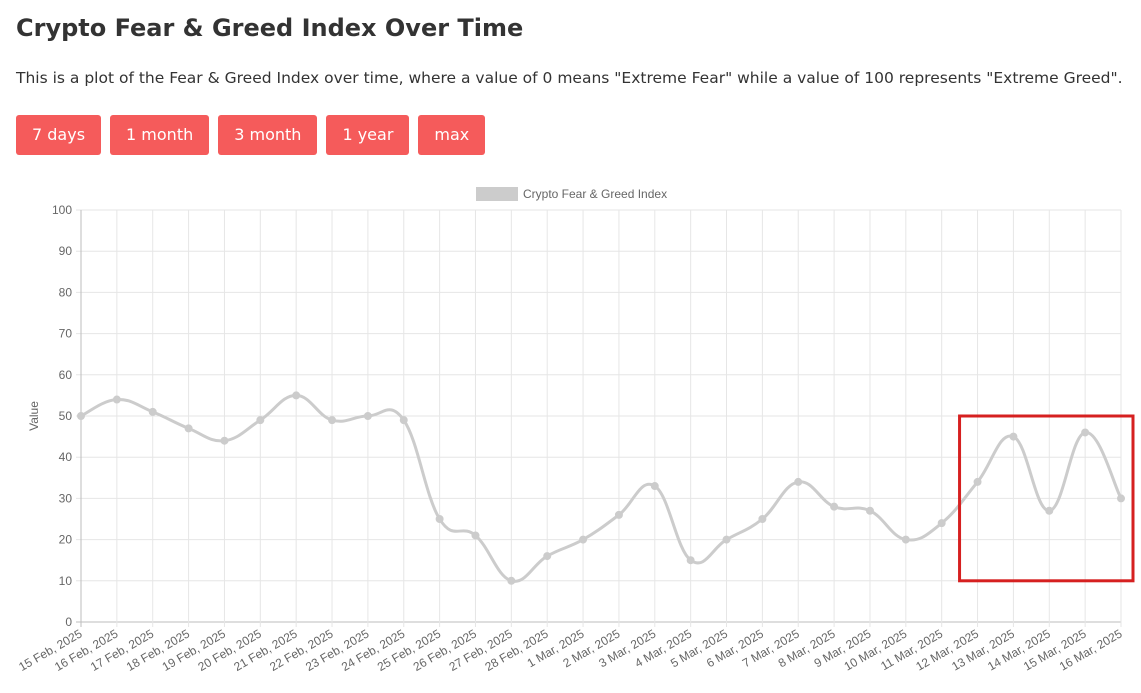  Describe the element at coordinates (34, 416) in the screenshot. I see `y-axis-title: Value` at that location.